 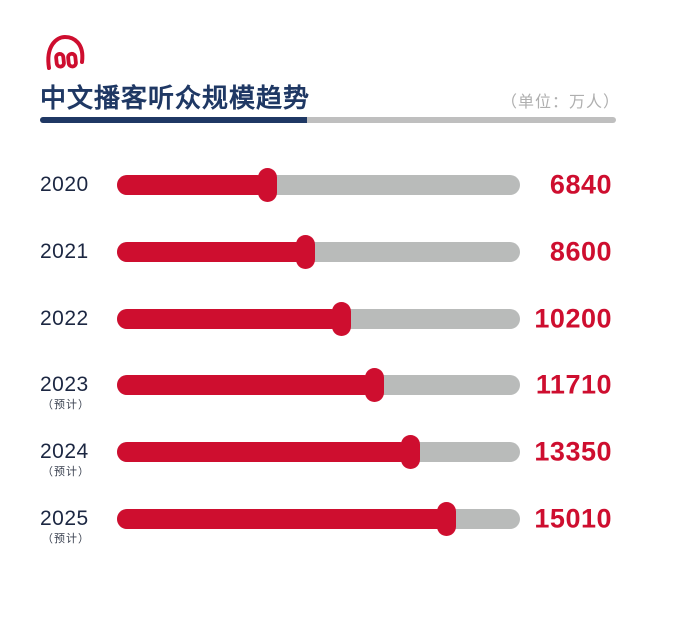 I want to click on chart-row: 2024 （预计） 13350, so click(x=340, y=452).